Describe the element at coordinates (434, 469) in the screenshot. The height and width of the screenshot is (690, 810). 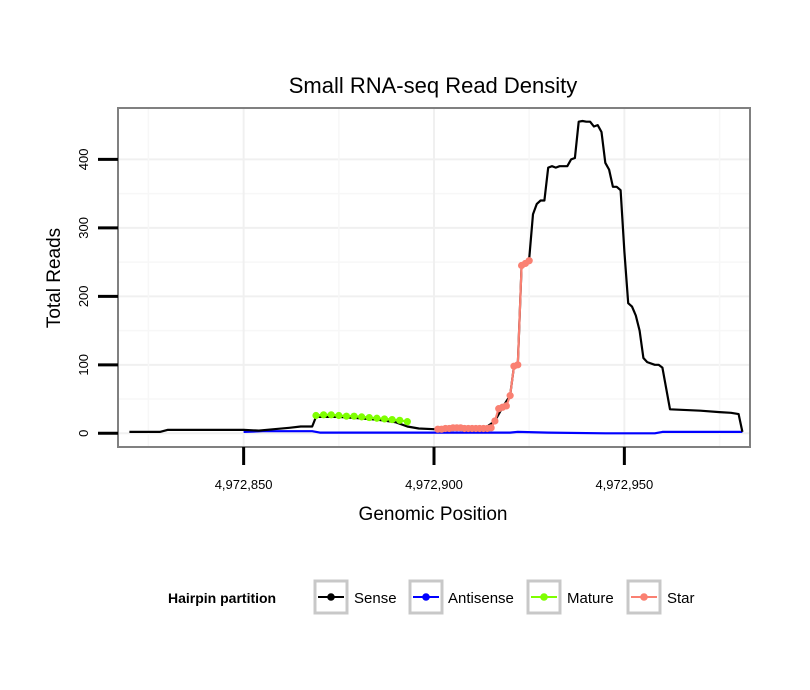
I see `x-axis: 4,972,850 4,972,900 4,972,950` at that location.